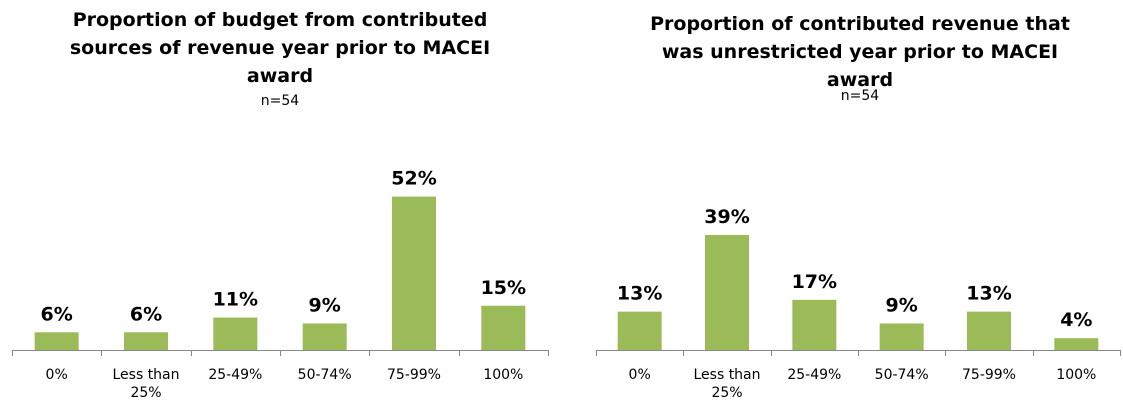 The image size is (1123, 411). I want to click on data-label: 17%, so click(814, 282).